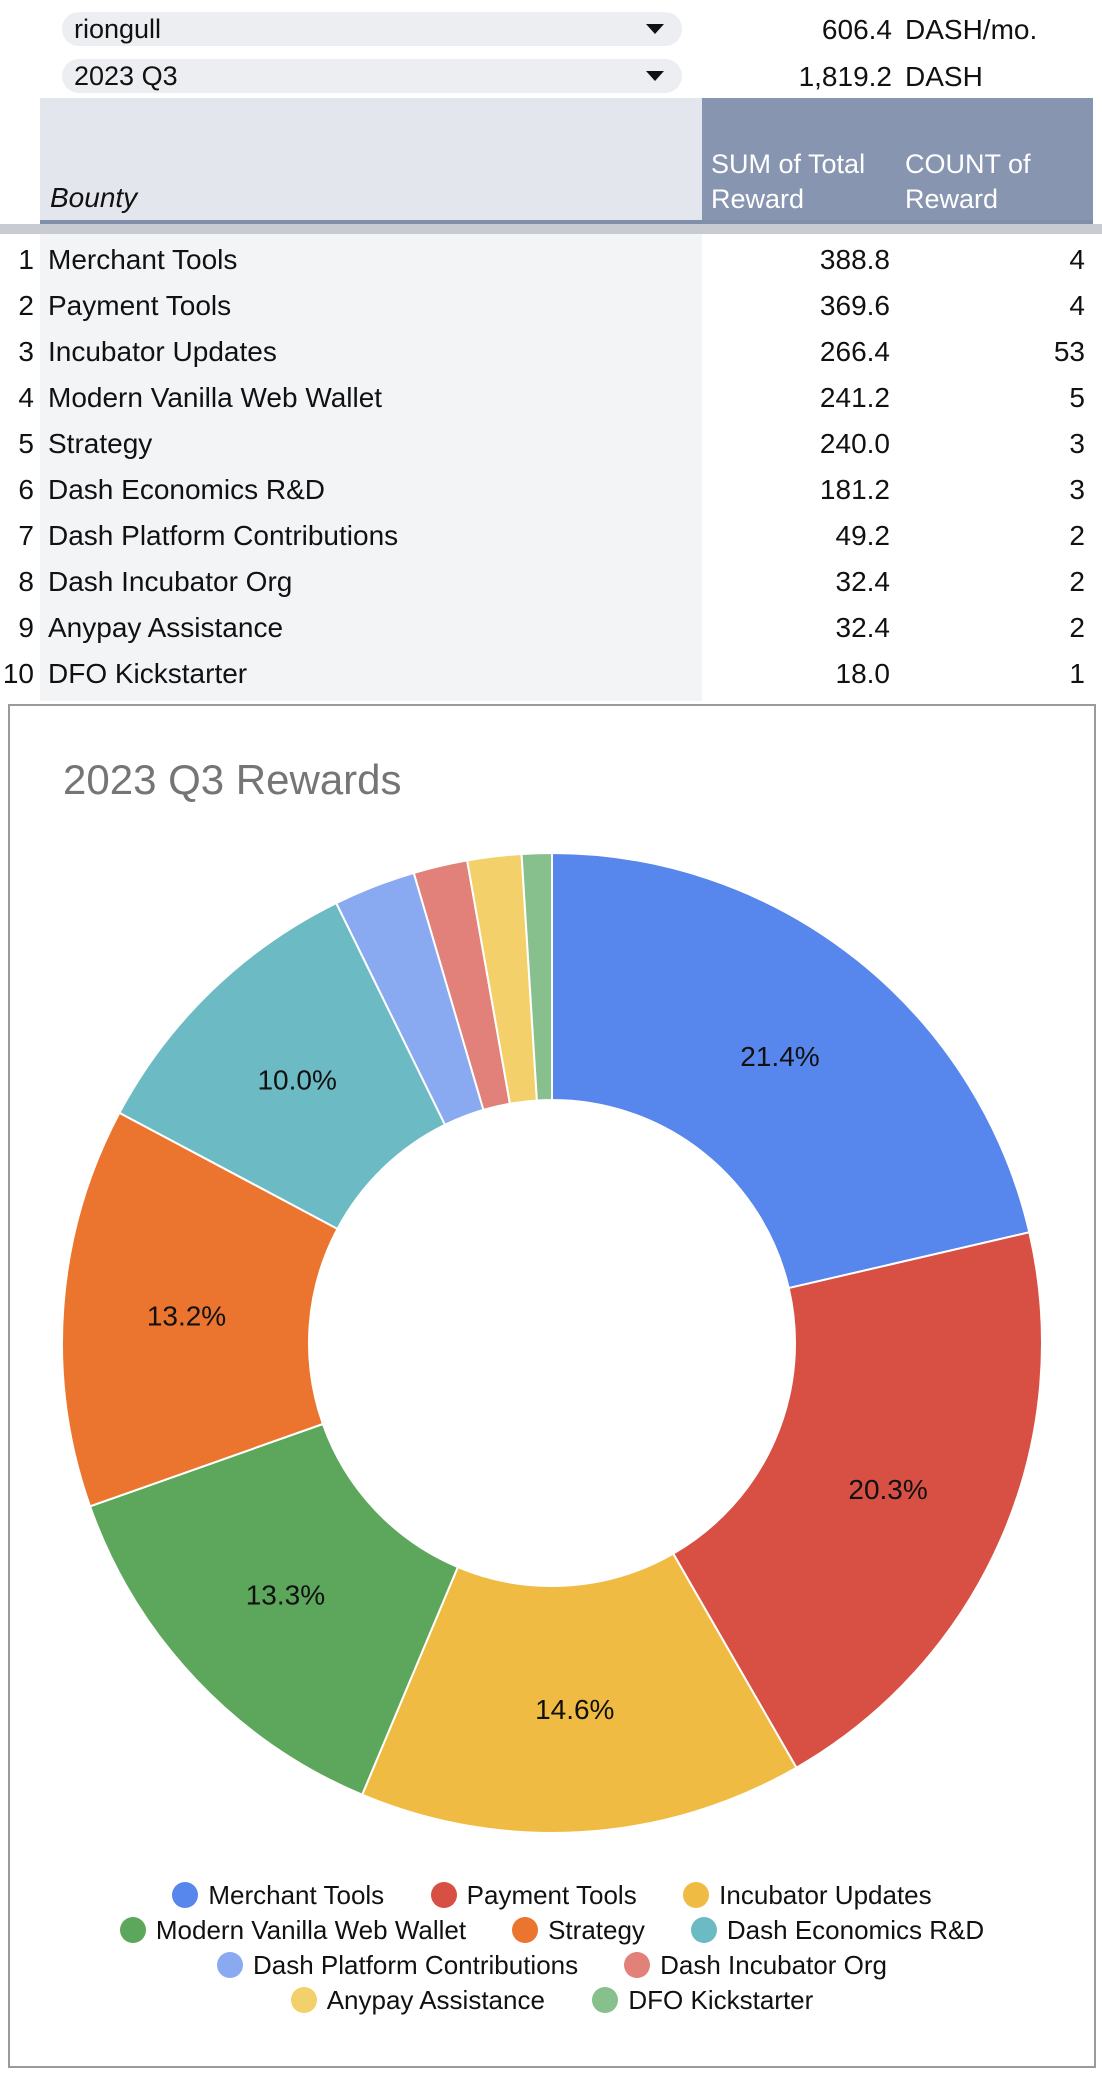 The height and width of the screenshot is (2076, 1102). Describe the element at coordinates (845, 76) in the screenshot. I see `total-value: 1,819.2` at that location.